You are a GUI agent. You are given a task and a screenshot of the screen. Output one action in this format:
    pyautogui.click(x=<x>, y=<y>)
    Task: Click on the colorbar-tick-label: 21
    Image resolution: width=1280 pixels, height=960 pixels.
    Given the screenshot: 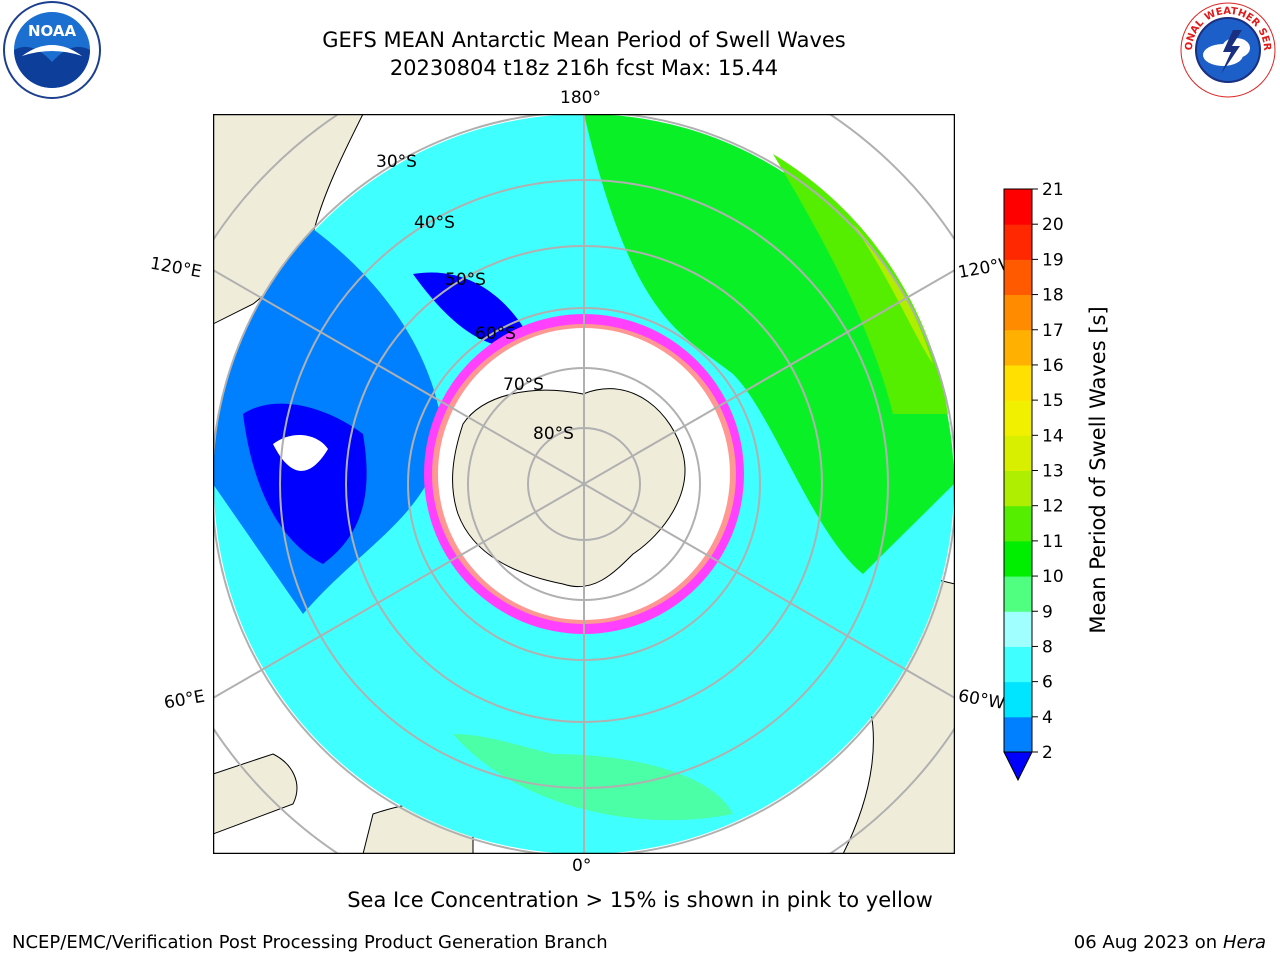 What is the action you would take?
    pyautogui.click(x=1053, y=190)
    